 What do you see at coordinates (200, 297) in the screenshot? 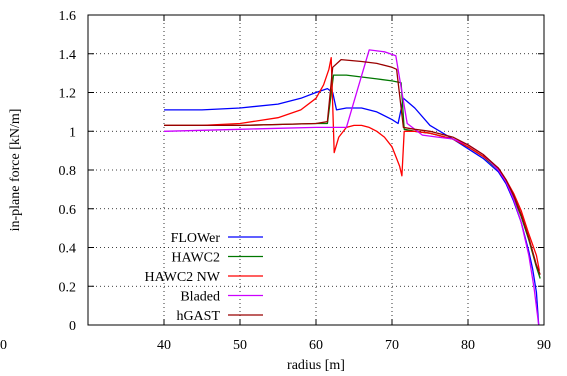
I see `legend-label-bladed: Bladed` at bounding box center [200, 297].